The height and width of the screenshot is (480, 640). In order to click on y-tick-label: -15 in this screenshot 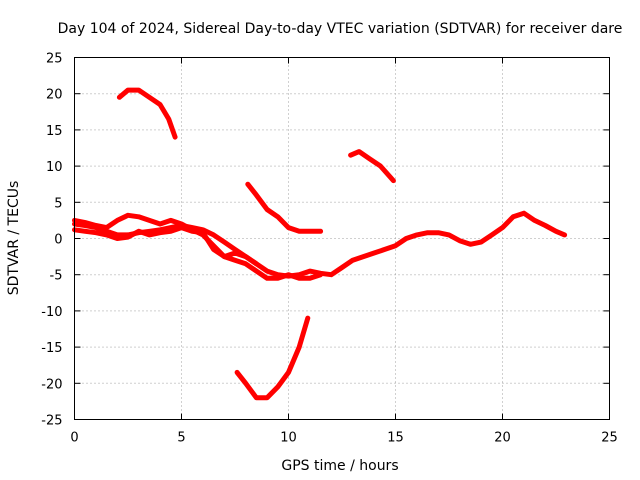, I will do `click(51, 348)`.